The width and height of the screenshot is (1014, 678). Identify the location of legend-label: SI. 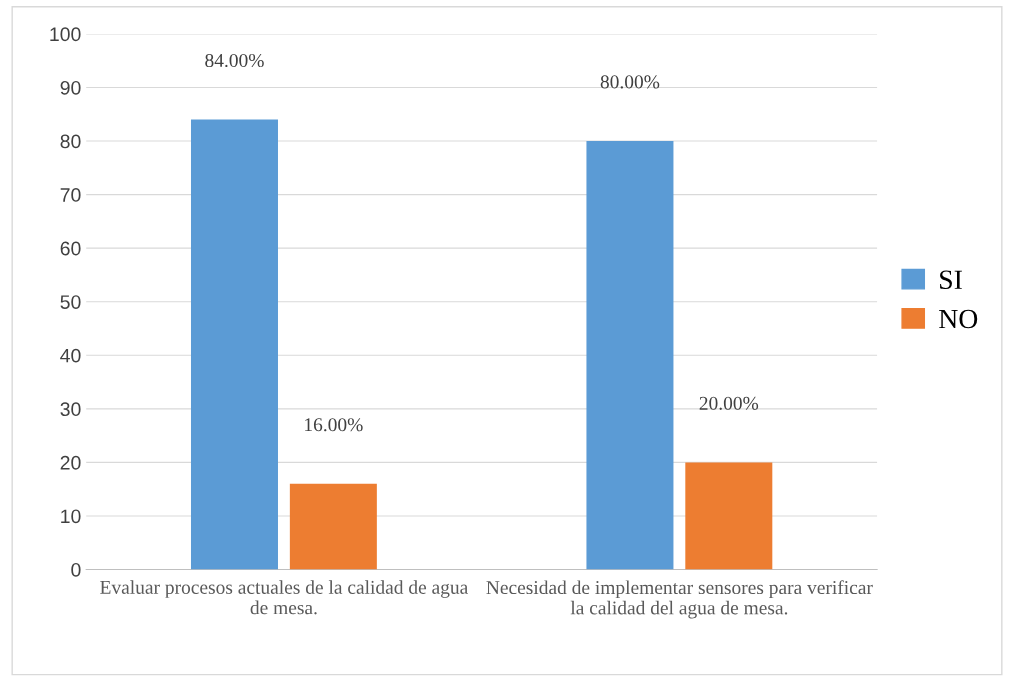
(951, 280).